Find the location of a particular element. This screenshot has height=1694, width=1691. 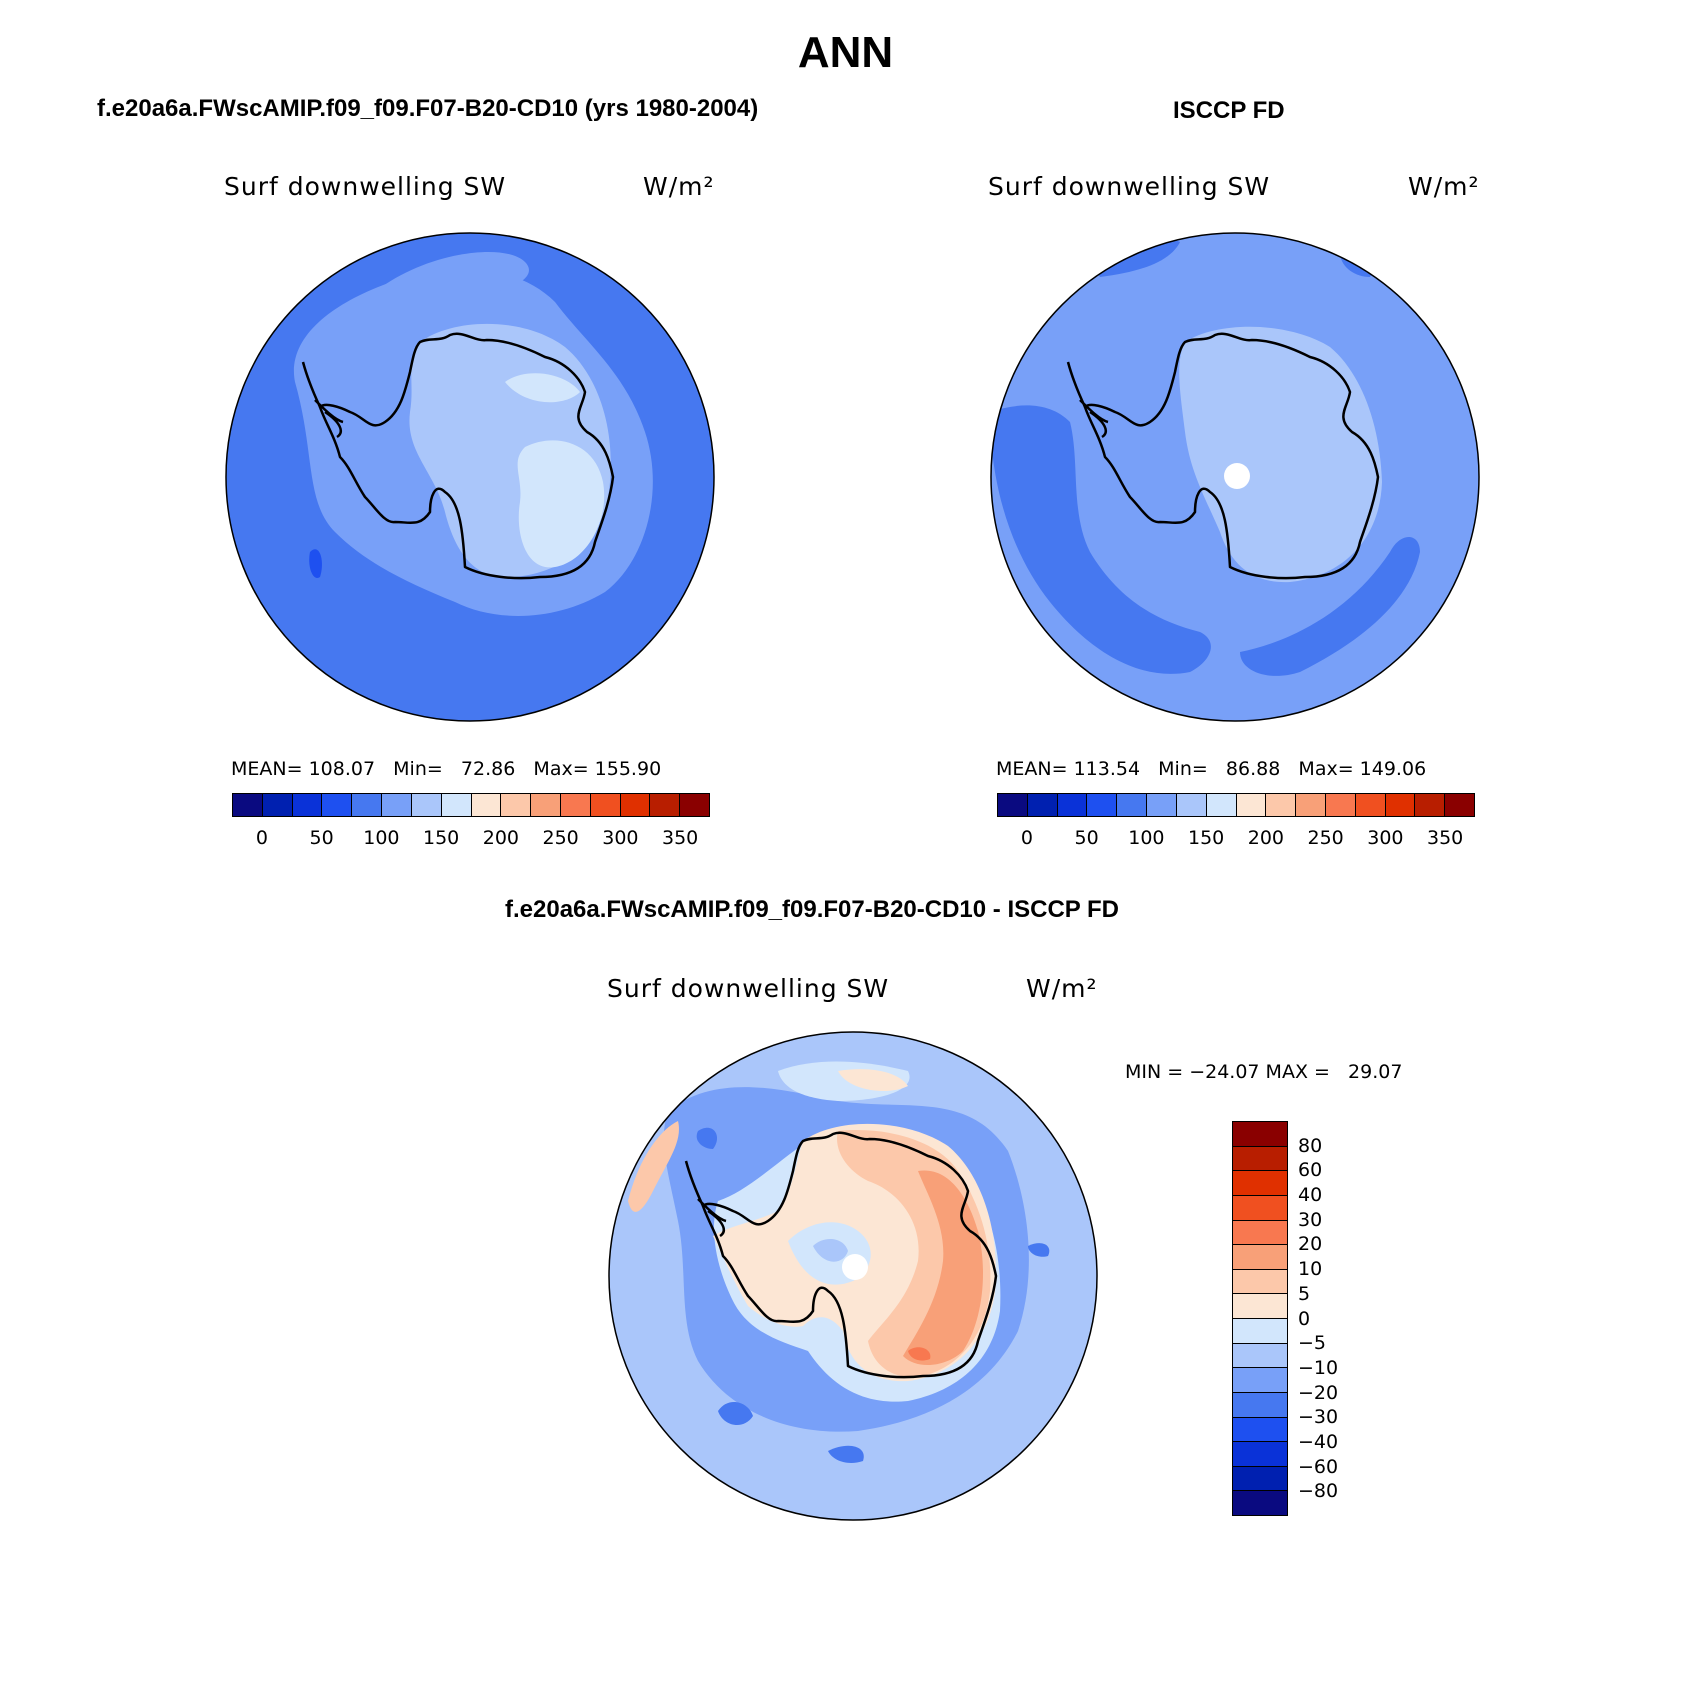

colorbar-tick-label: 80 is located at coordinates (1310, 1145).